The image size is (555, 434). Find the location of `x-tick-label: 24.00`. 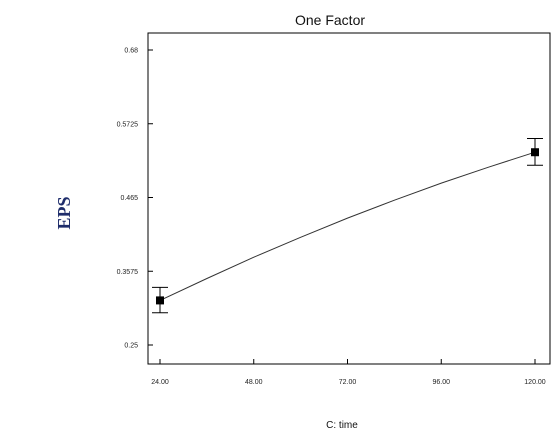

x-tick-label: 24.00 is located at coordinates (160, 382).